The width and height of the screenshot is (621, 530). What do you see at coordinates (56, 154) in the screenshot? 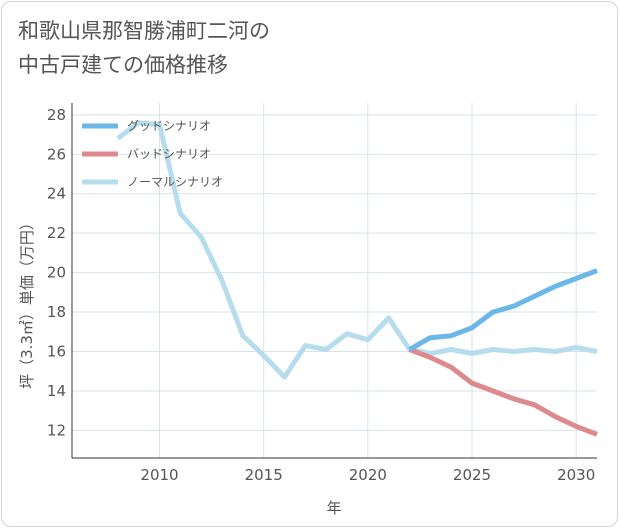
I see `y-tick-label: 26` at bounding box center [56, 154].